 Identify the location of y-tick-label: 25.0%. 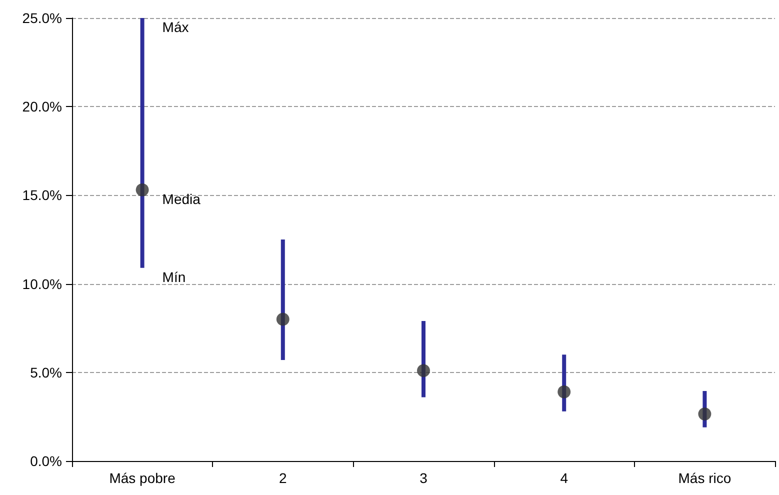
(42, 18).